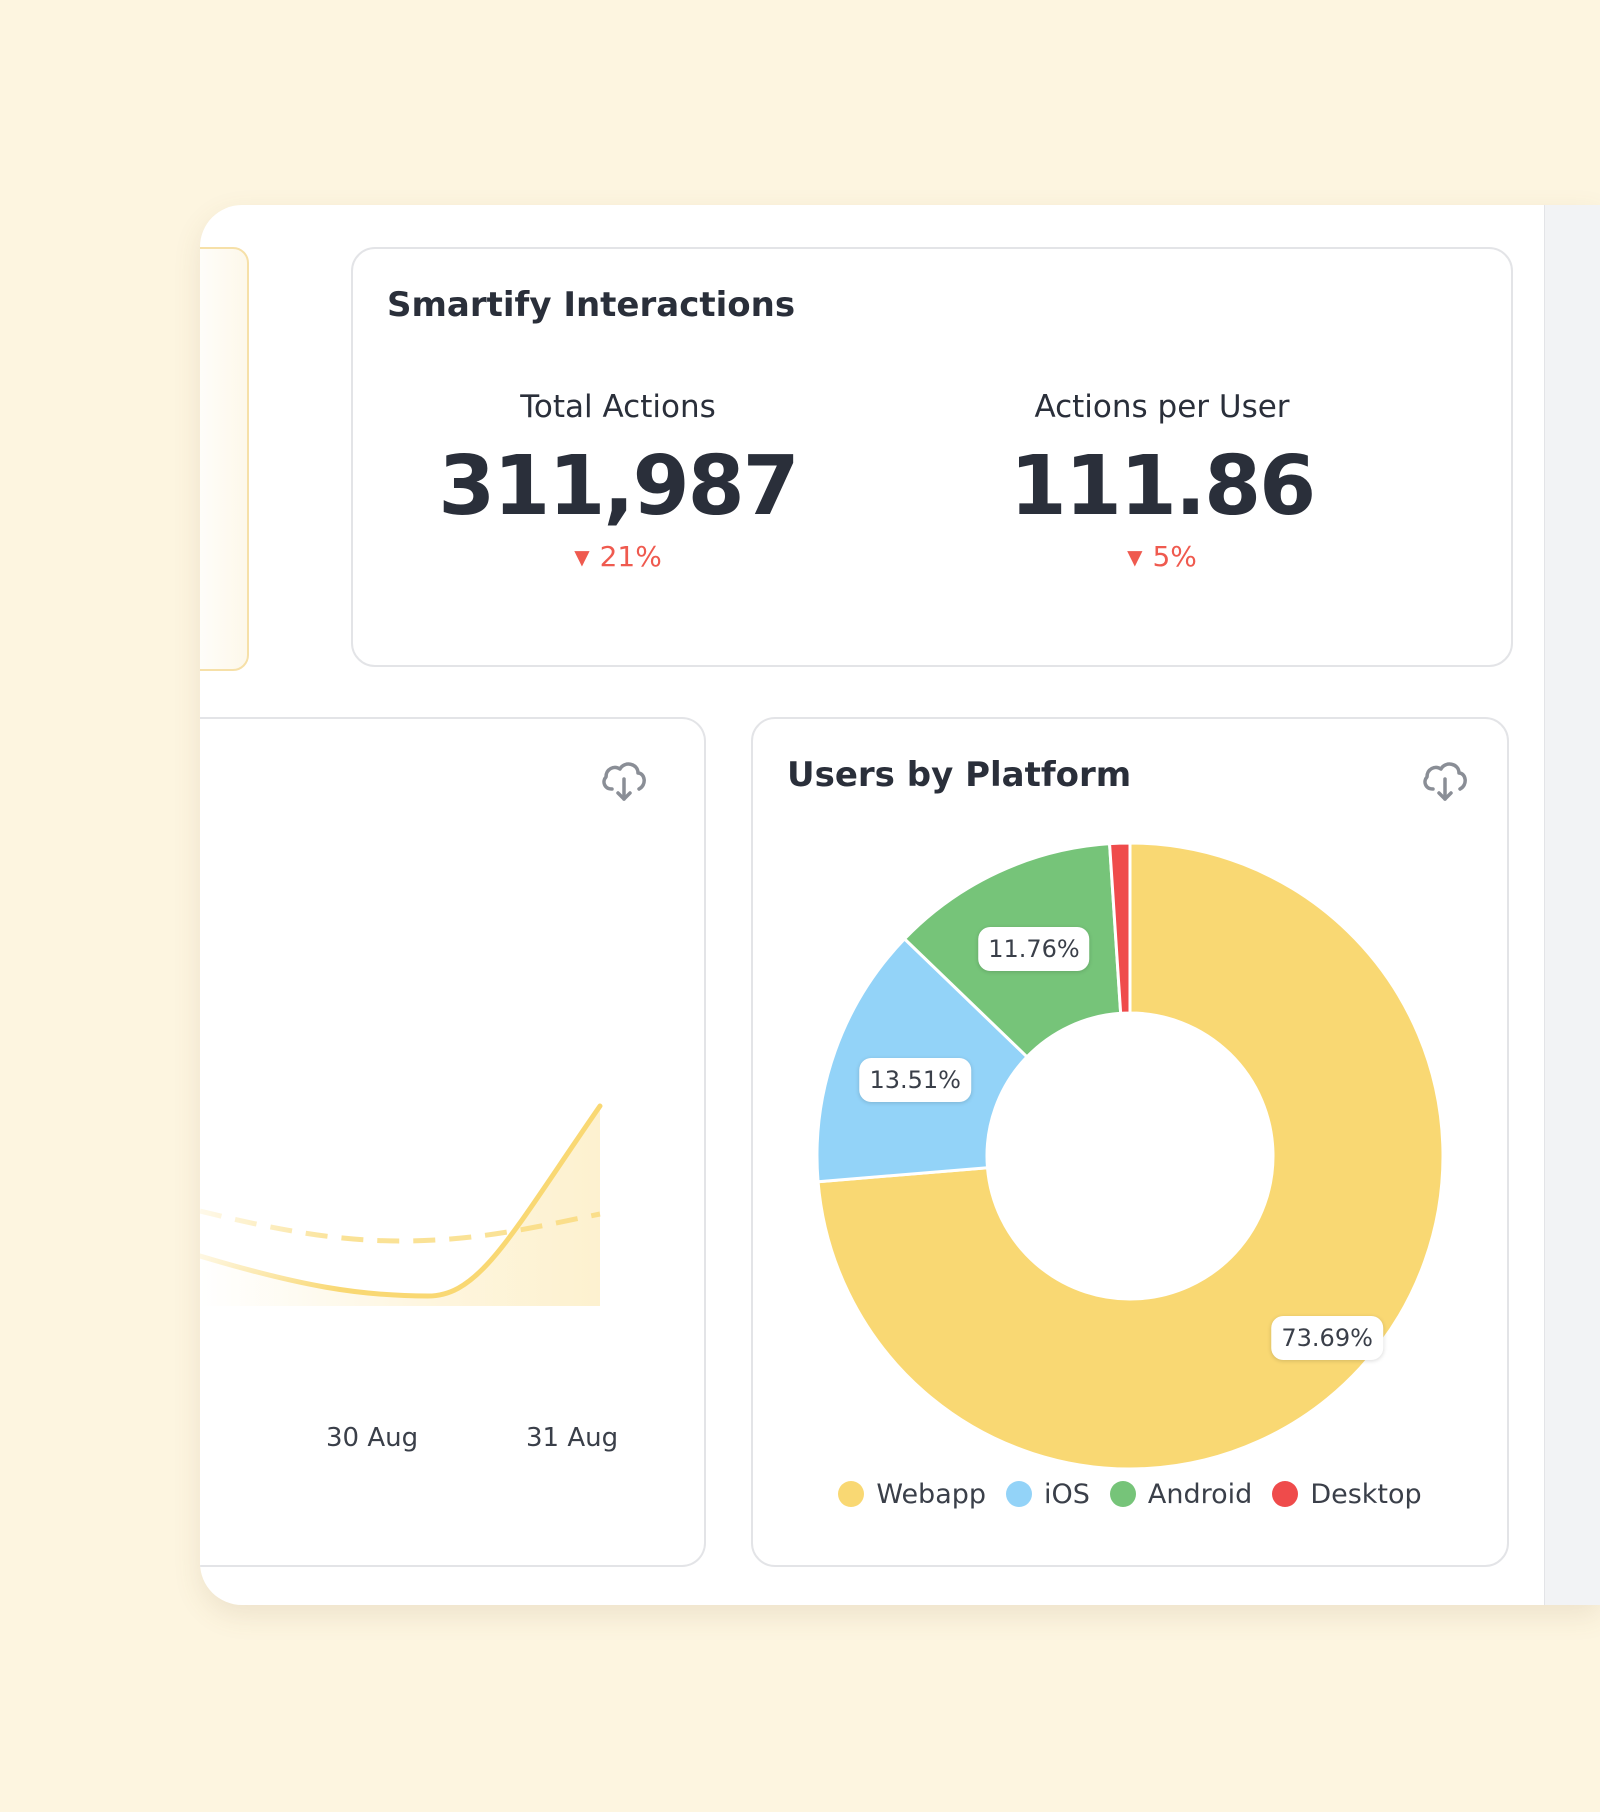  I want to click on slice-percent-label: 73.69%, so click(1327, 1337).